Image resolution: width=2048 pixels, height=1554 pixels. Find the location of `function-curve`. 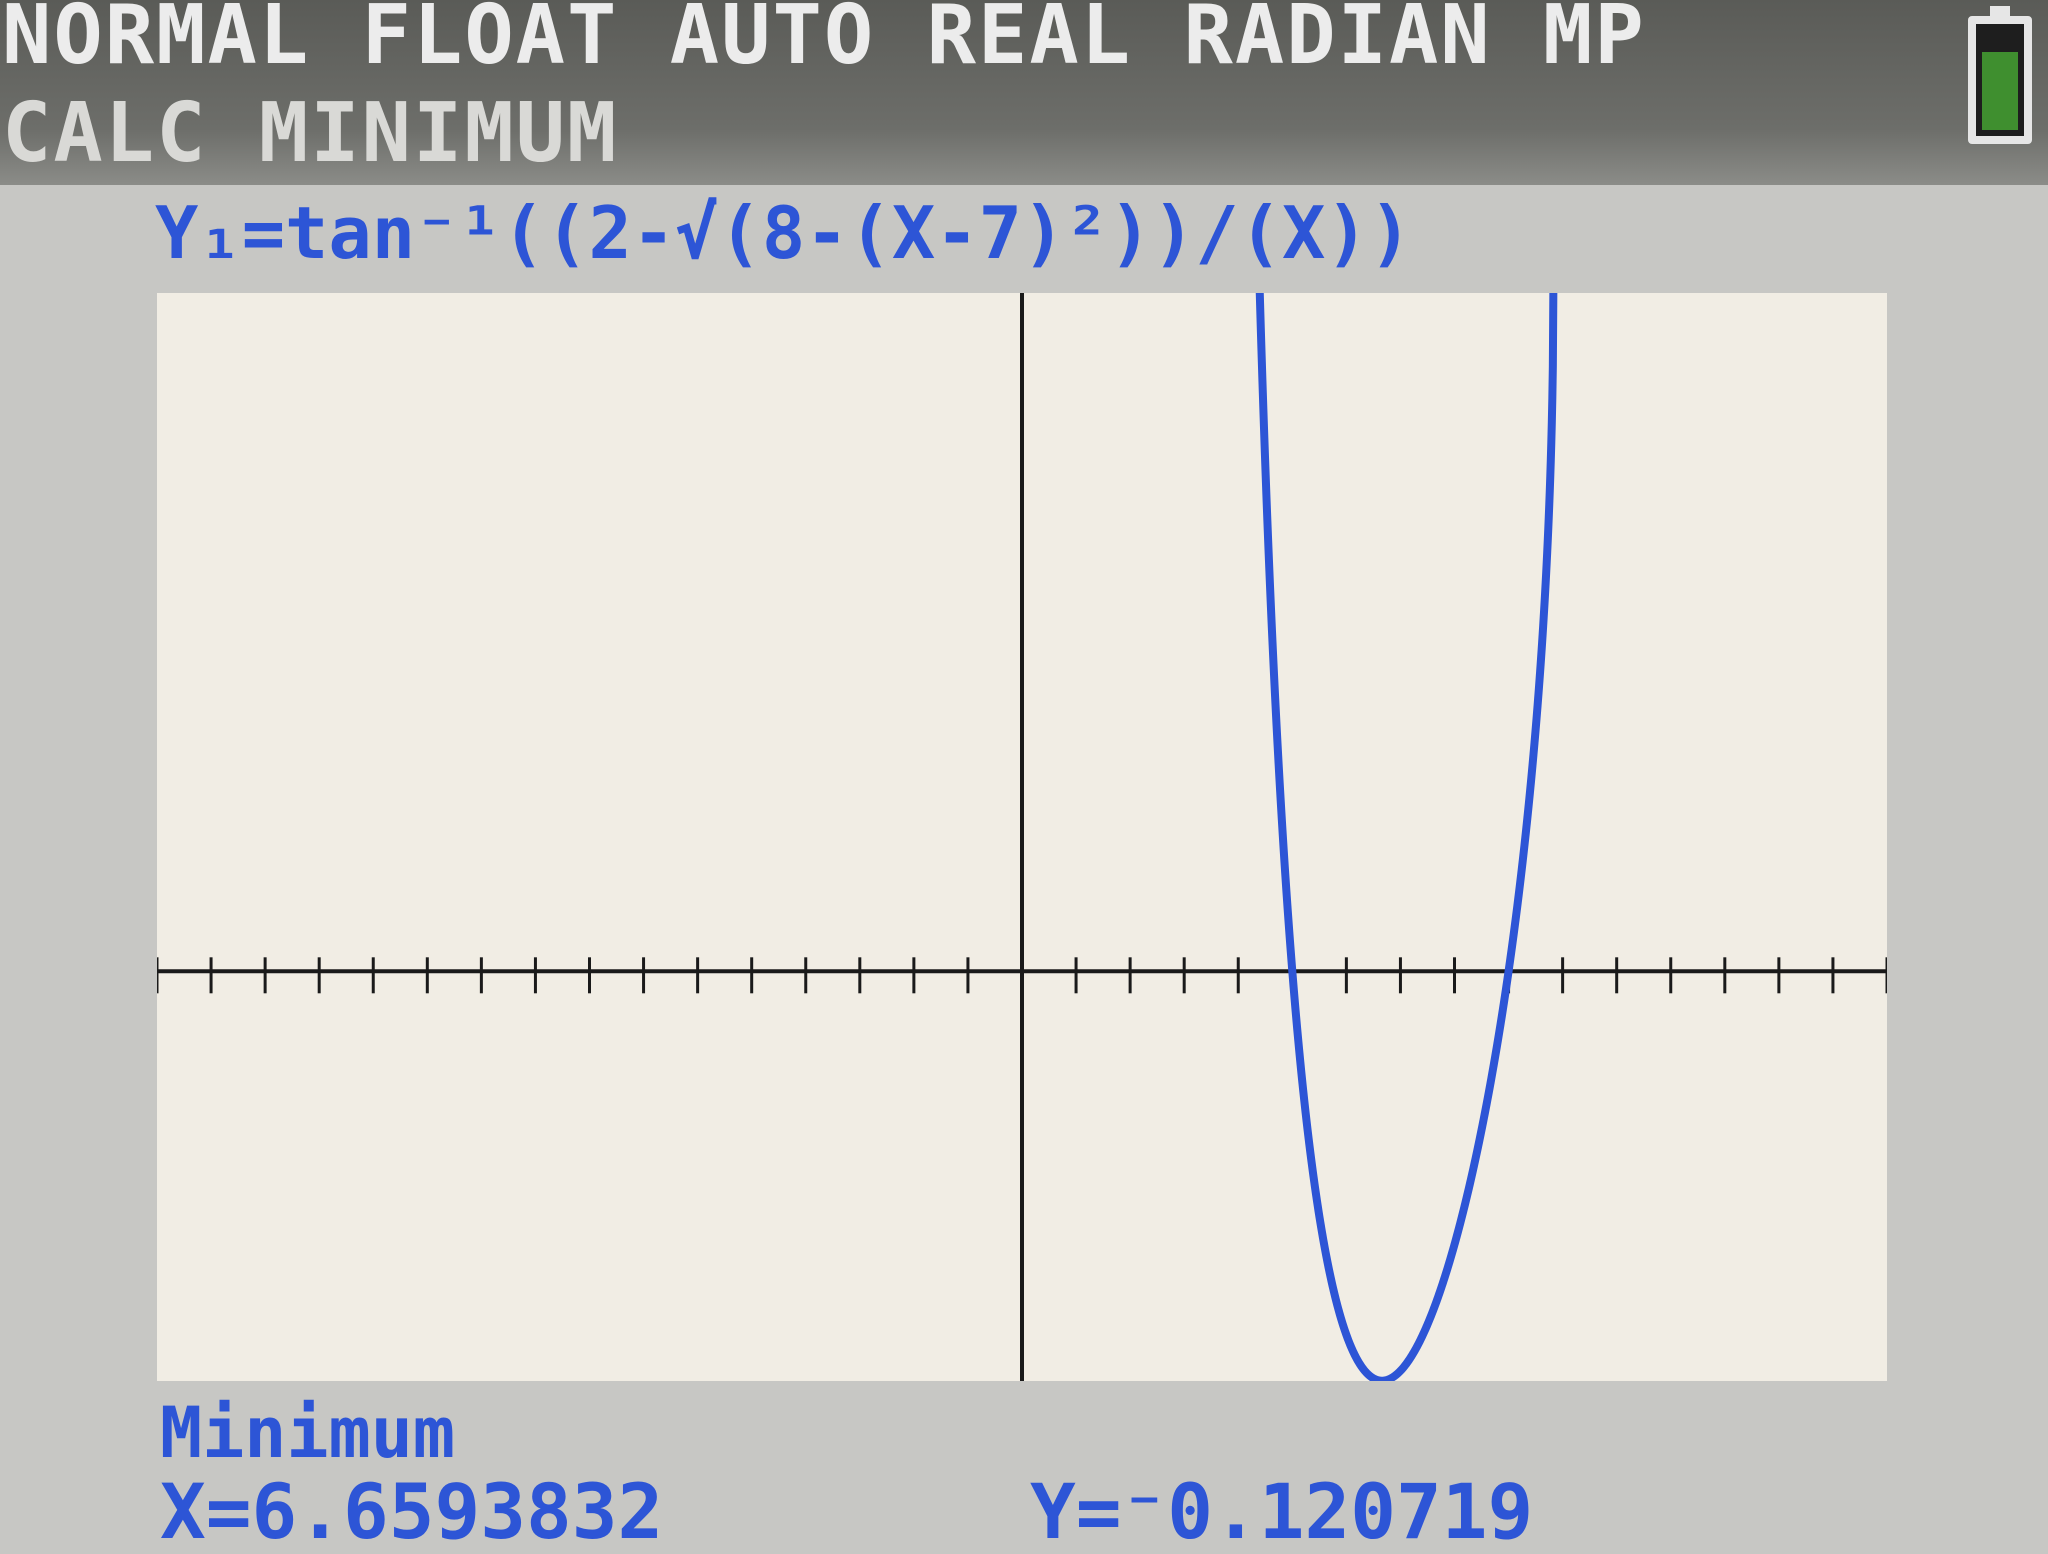

function-curve is located at coordinates (1402, 837).